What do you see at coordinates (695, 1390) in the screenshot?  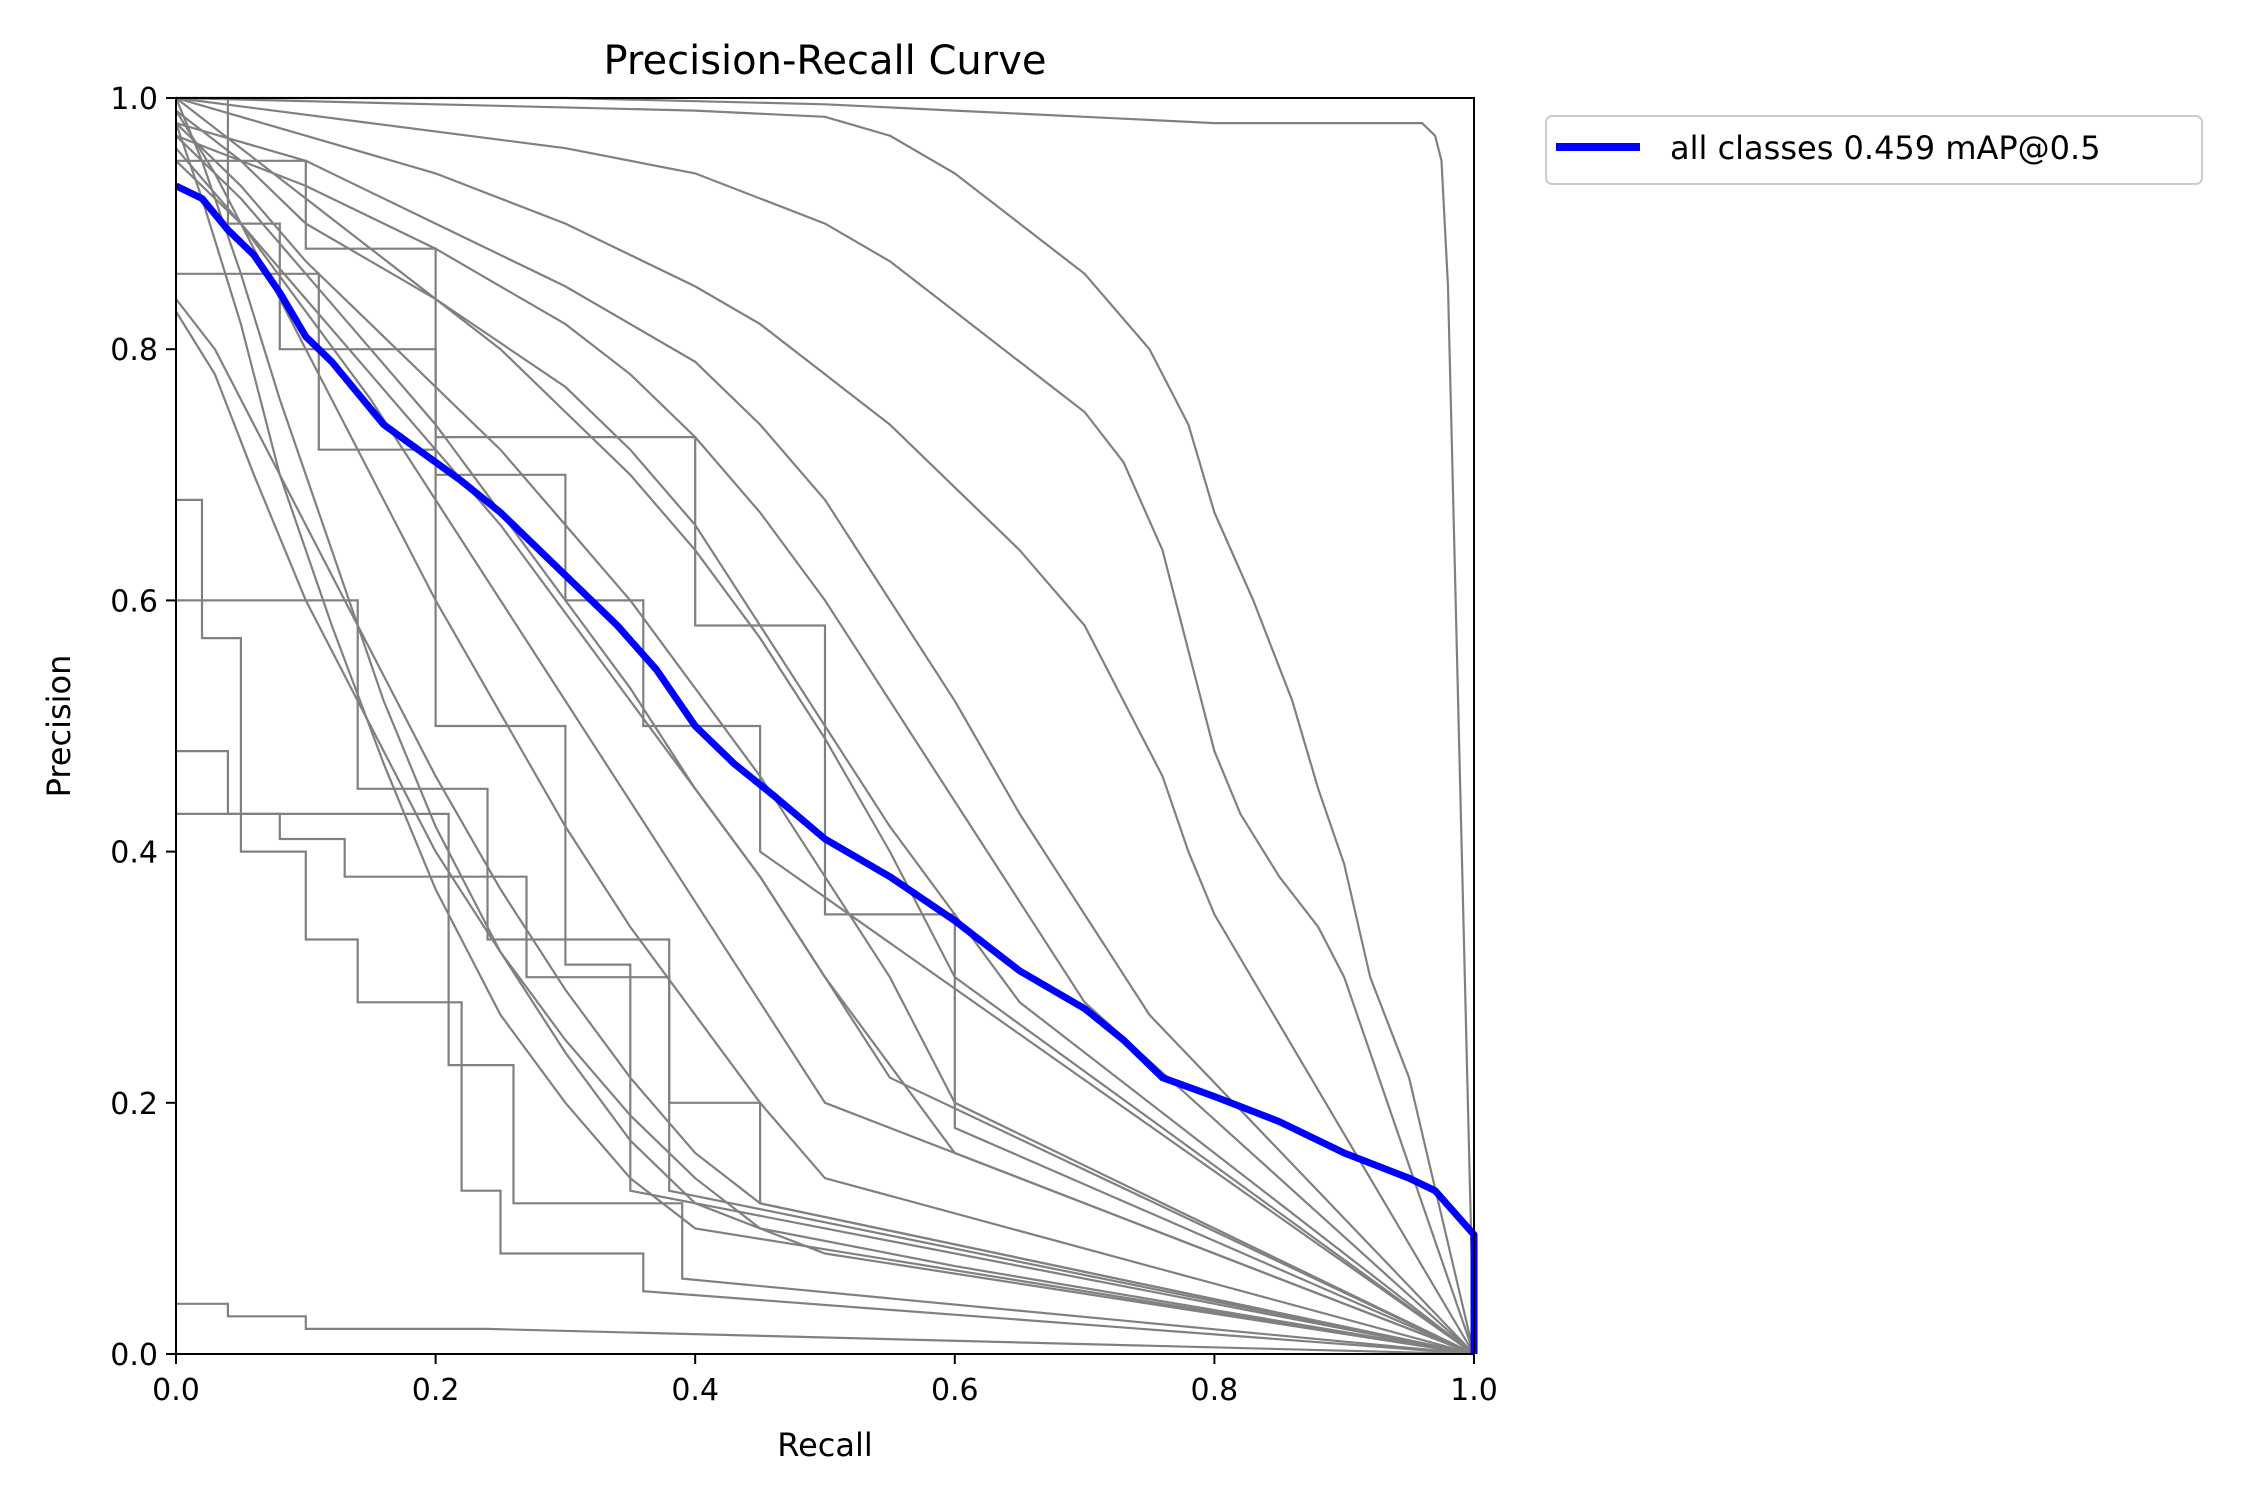 I see `x-tick-label: 0.4` at bounding box center [695, 1390].